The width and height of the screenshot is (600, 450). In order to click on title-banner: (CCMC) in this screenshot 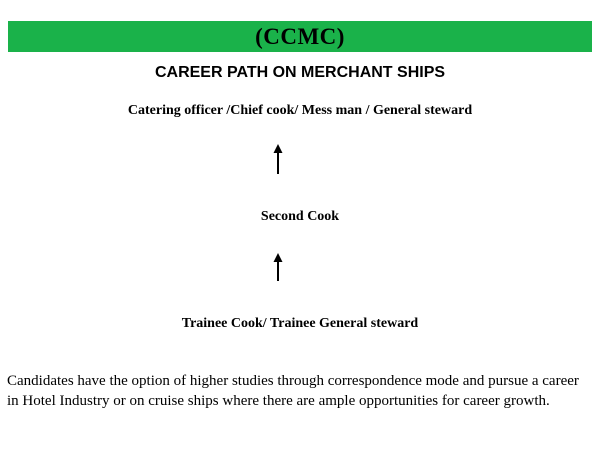, I will do `click(300, 36)`.